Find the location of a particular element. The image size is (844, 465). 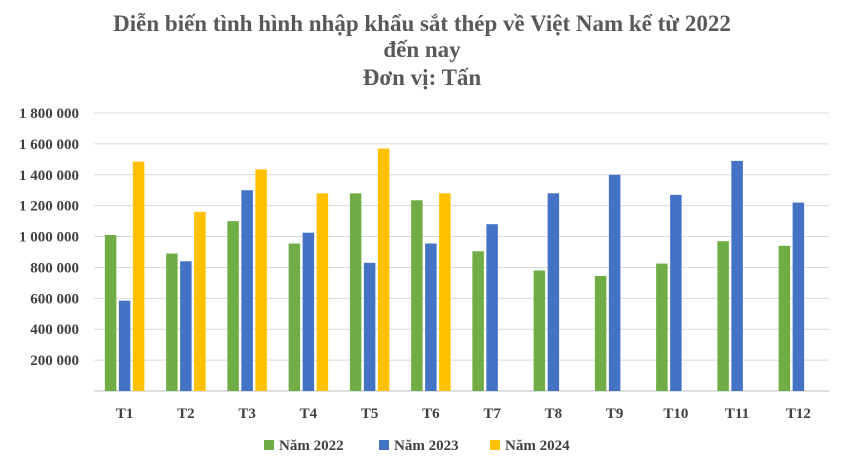

x-tick-label: T7 is located at coordinates (492, 414).